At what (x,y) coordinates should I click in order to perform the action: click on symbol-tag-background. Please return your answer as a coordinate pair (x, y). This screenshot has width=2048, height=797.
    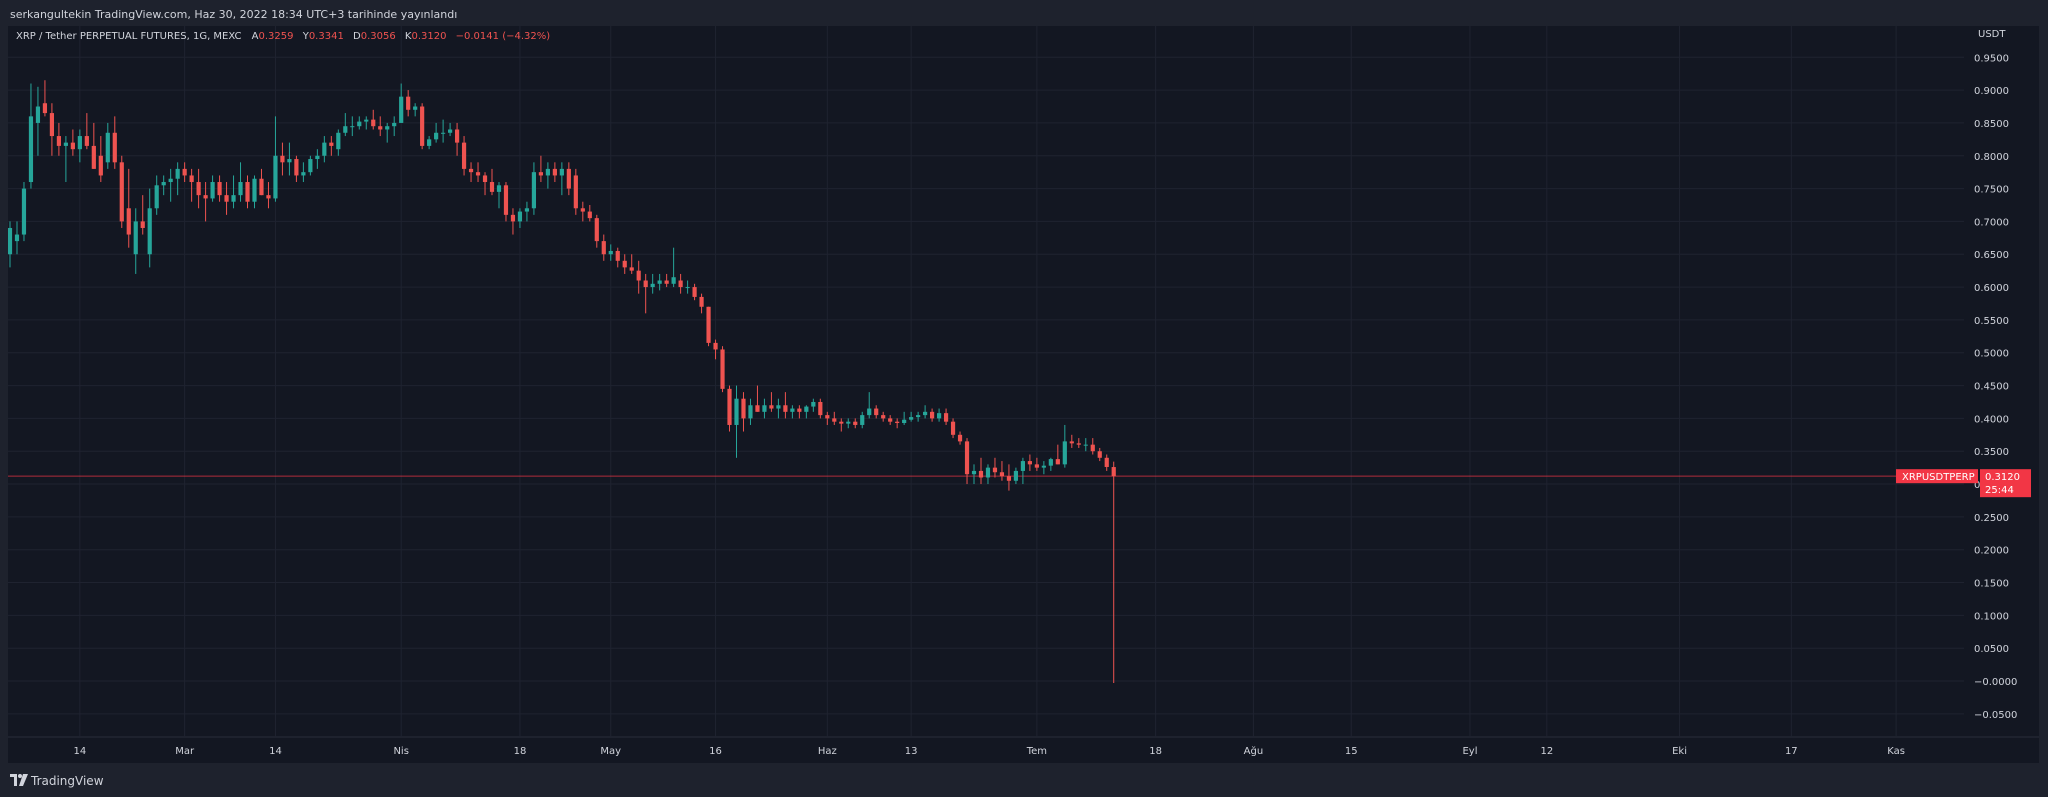
    Looking at the image, I should click on (1937, 476).